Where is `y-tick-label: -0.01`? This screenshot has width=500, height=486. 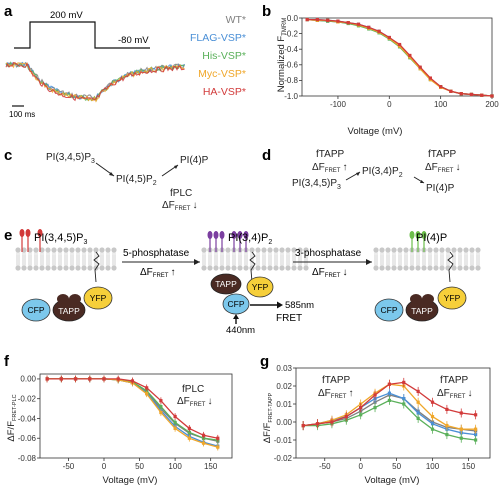 y-tick-label: -0.01 is located at coordinates (283, 440).